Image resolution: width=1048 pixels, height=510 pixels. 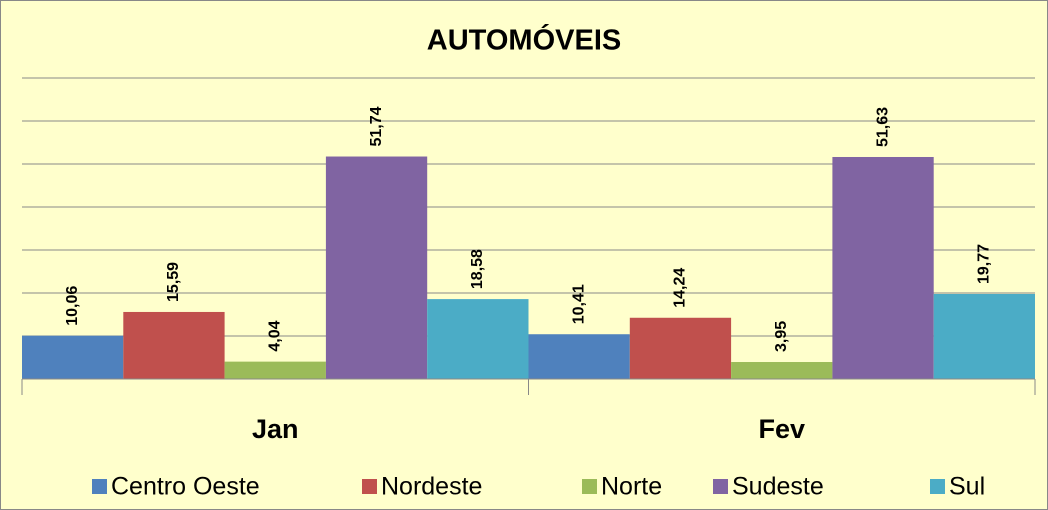 What do you see at coordinates (778, 487) in the screenshot?
I see `legend-label: Sudeste` at bounding box center [778, 487].